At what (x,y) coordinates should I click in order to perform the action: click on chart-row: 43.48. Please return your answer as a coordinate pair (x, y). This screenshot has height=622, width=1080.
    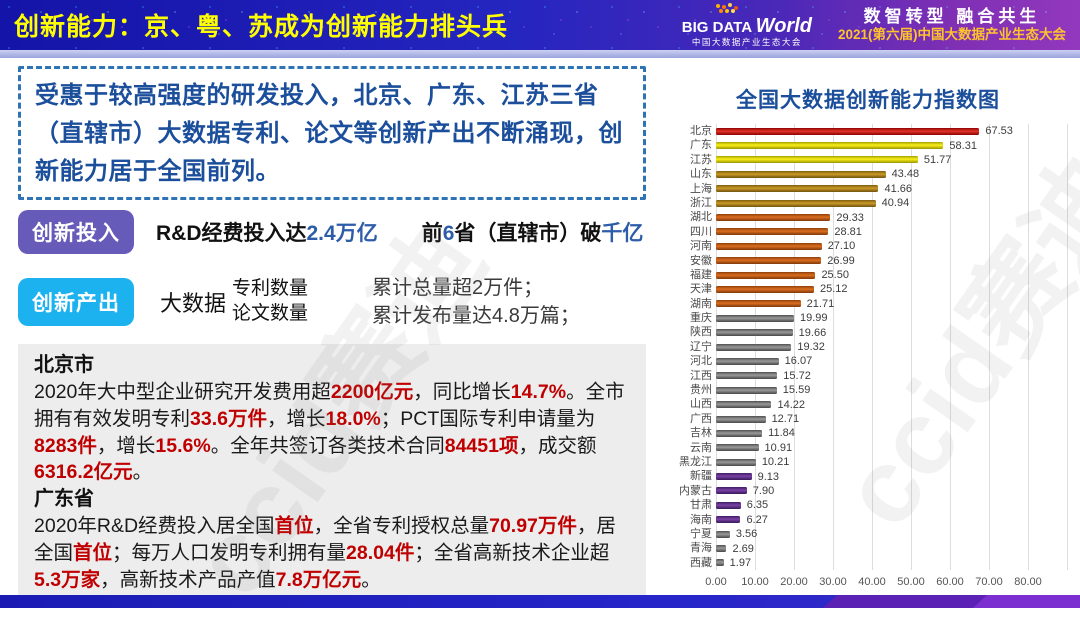
    Looking at the image, I should click on (892, 174).